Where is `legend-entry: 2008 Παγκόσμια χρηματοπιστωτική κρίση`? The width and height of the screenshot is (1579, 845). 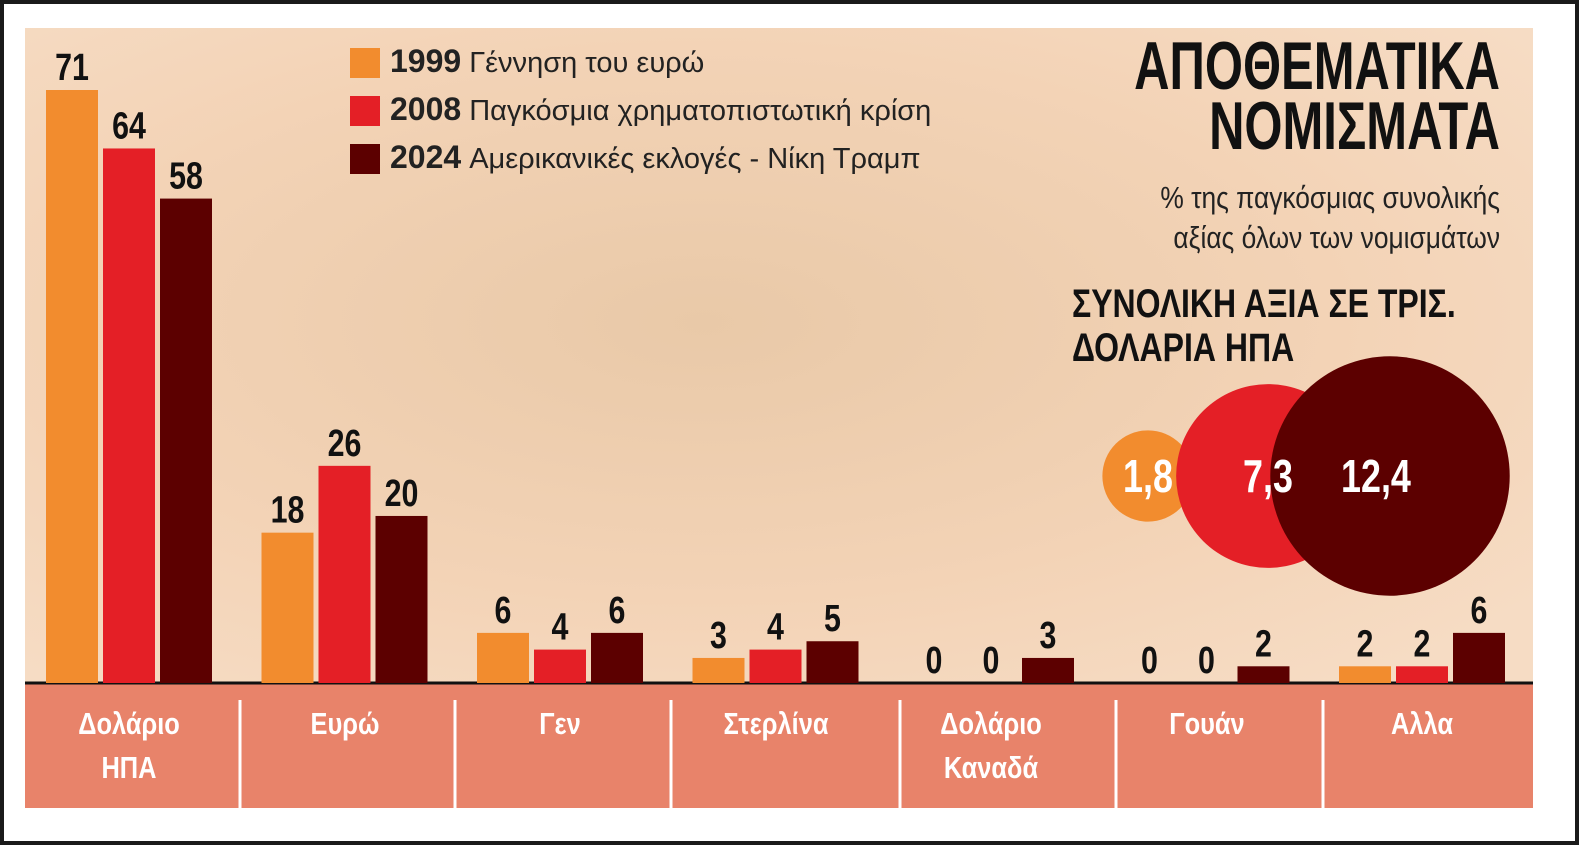 legend-entry: 2008 Παγκόσμια χρηματοπιστωτική κρίση is located at coordinates (660, 109).